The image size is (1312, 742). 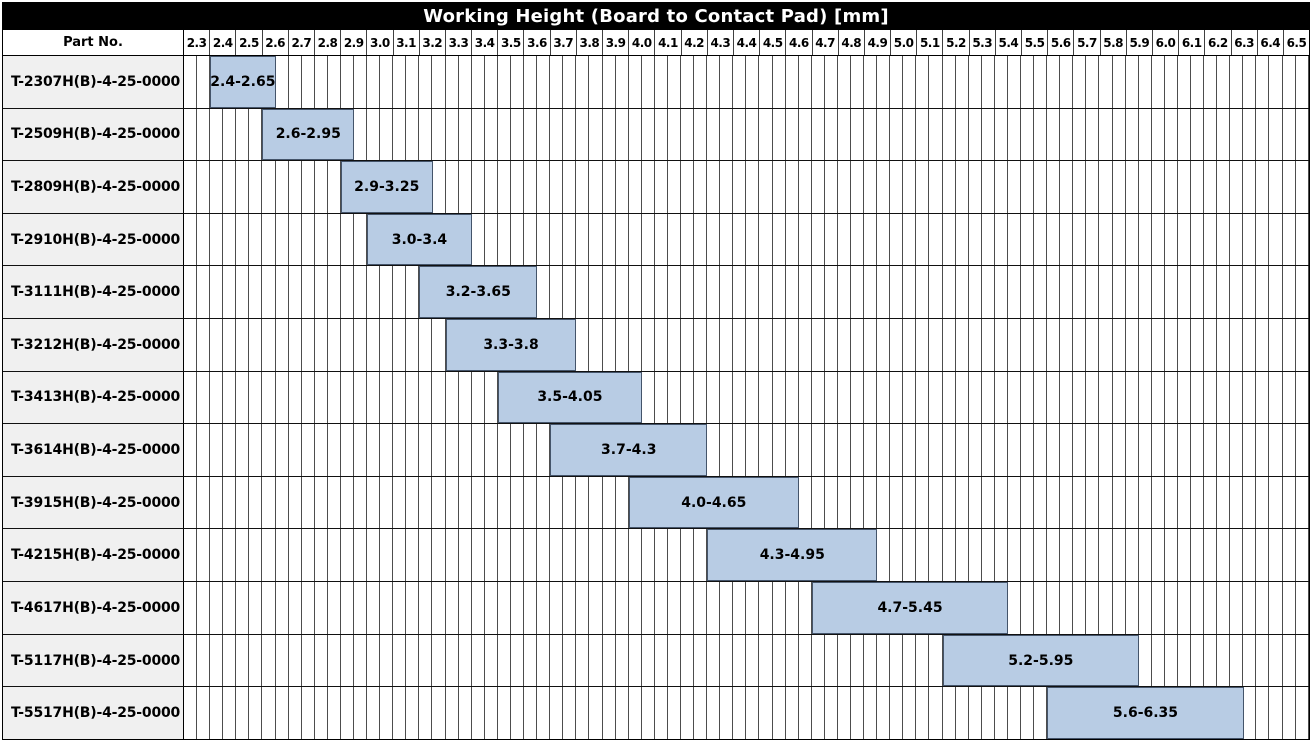 I want to click on table-row: T-2509H(B)-4-25-0000 2.6-2.95, so click(x=656, y=135).